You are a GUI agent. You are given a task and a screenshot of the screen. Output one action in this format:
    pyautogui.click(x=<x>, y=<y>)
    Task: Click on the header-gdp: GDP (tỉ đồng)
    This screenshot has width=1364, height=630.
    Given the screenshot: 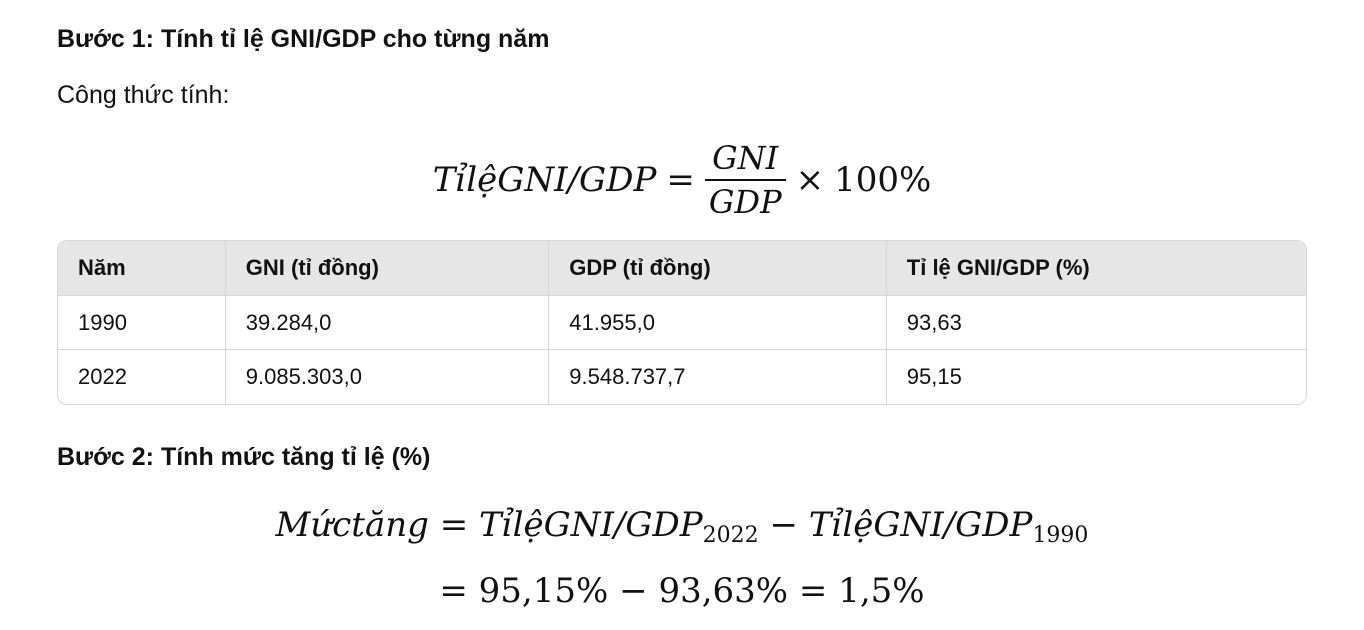 What is the action you would take?
    pyautogui.click(x=718, y=268)
    